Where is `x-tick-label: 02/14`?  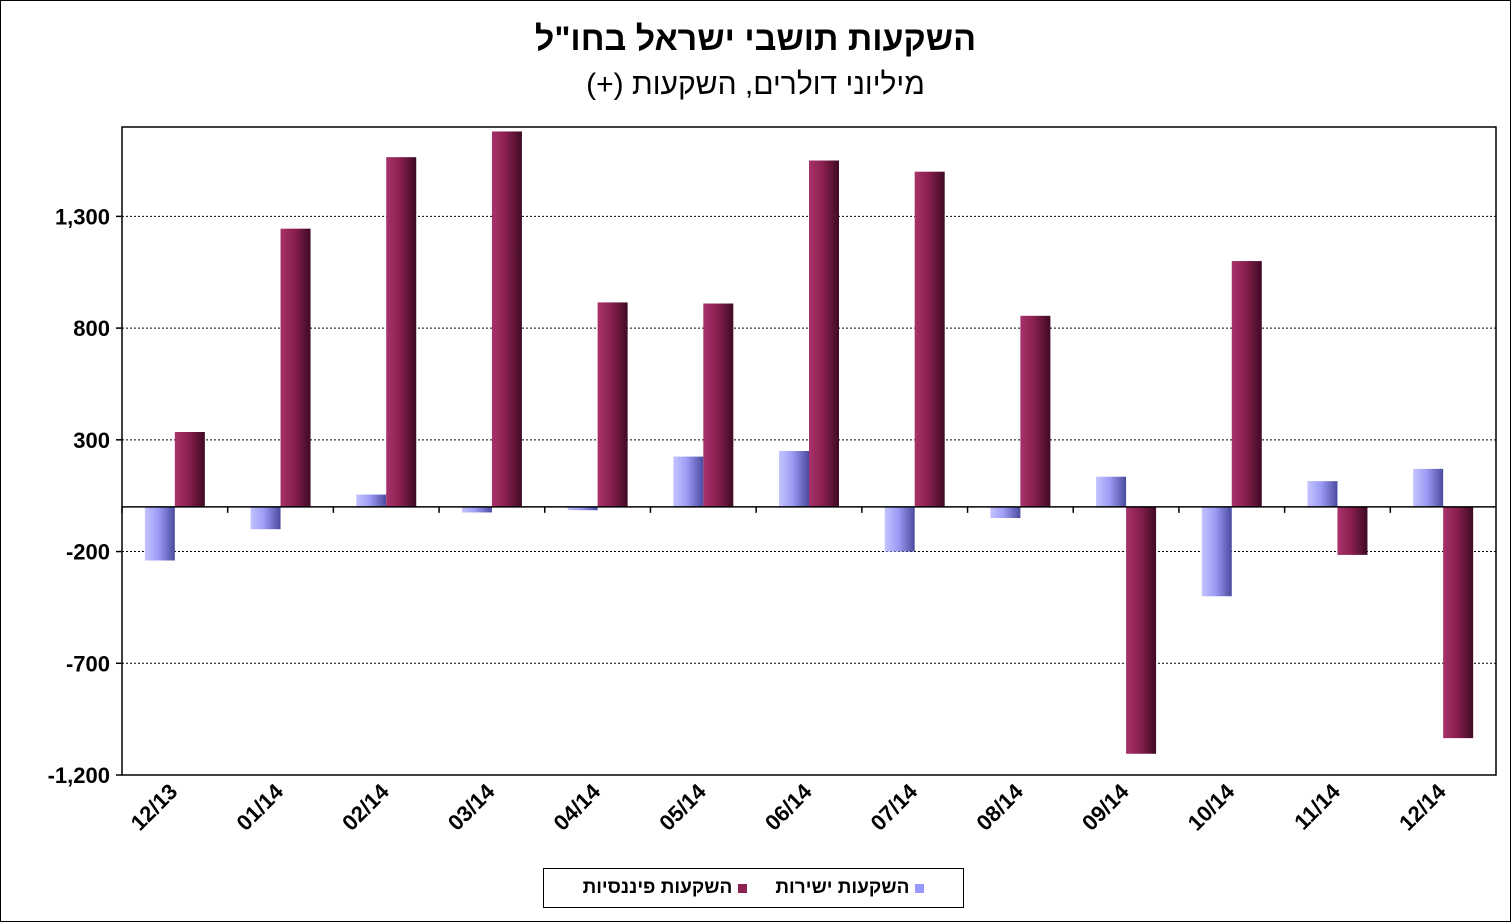
x-tick-label: 02/14 is located at coordinates (365, 806).